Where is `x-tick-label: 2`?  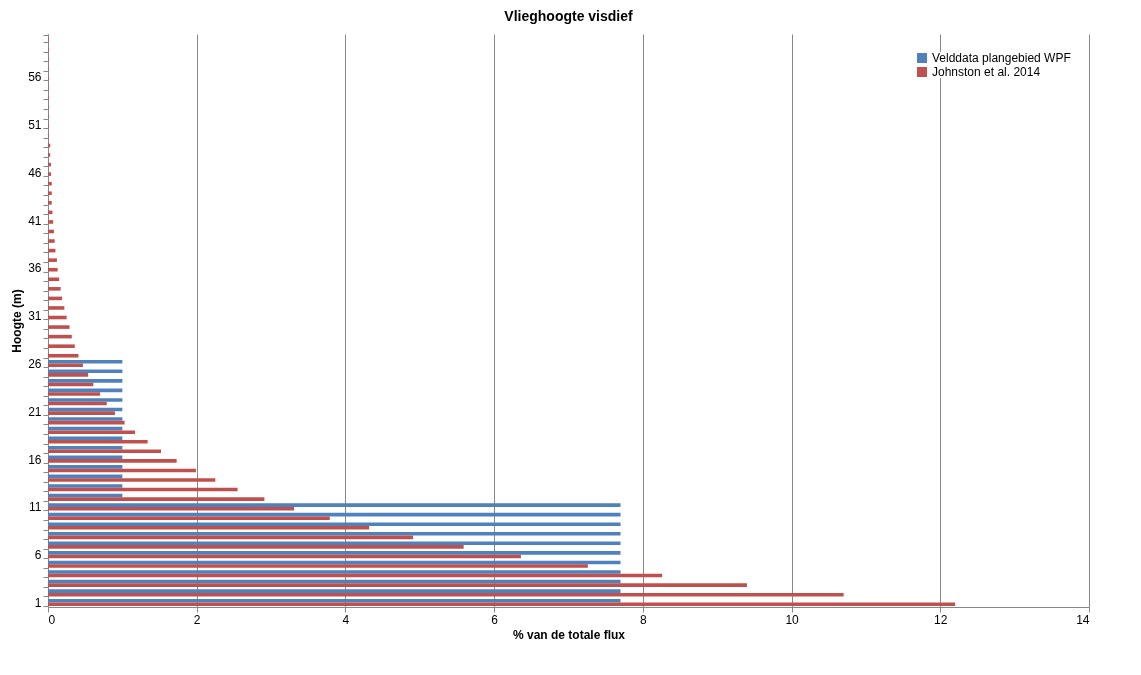 x-tick-label: 2 is located at coordinates (197, 619).